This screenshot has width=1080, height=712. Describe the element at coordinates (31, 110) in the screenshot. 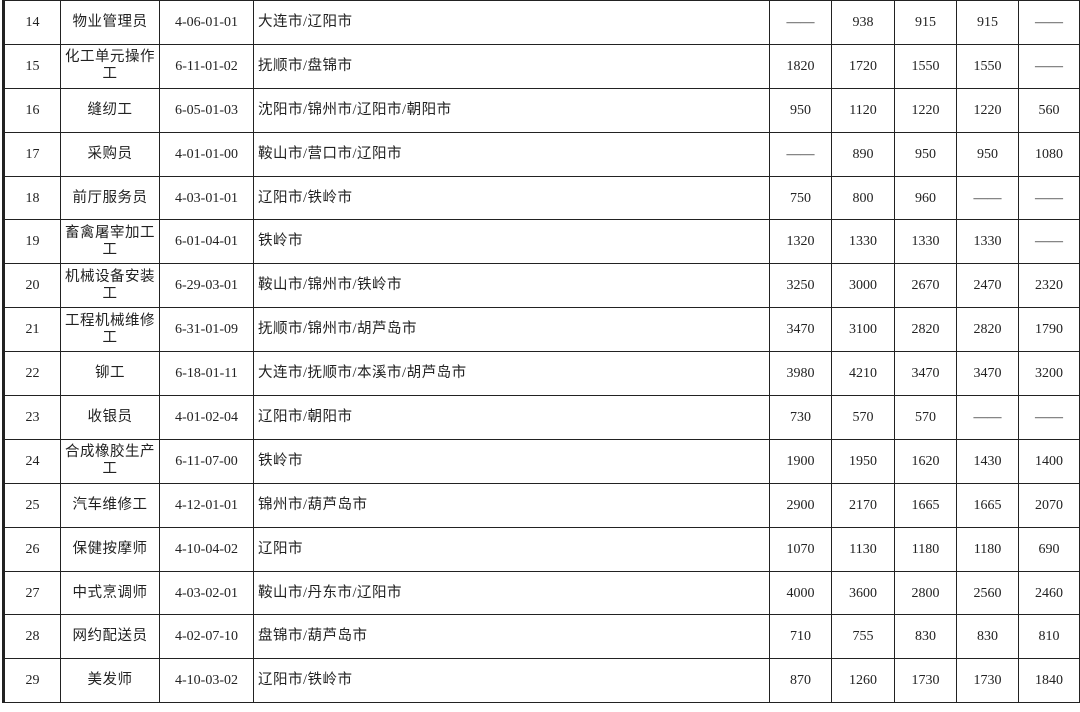

I see `row-number-cell: 16` at that location.